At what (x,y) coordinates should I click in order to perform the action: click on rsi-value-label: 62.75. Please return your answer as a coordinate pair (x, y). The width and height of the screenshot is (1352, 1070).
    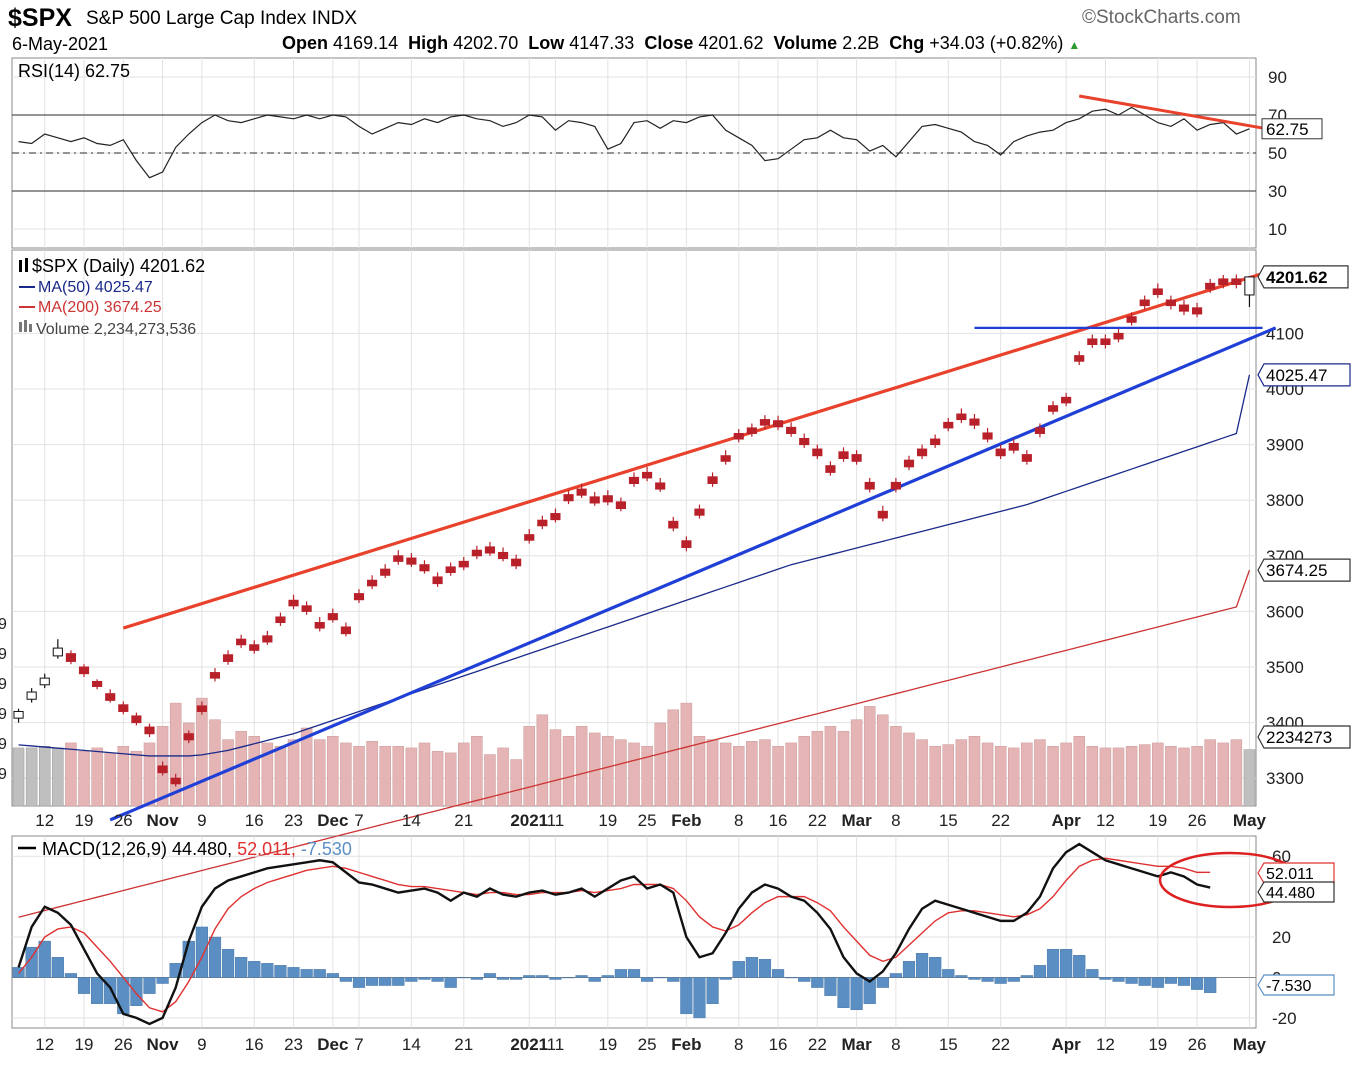
    Looking at the image, I should click on (1287, 129).